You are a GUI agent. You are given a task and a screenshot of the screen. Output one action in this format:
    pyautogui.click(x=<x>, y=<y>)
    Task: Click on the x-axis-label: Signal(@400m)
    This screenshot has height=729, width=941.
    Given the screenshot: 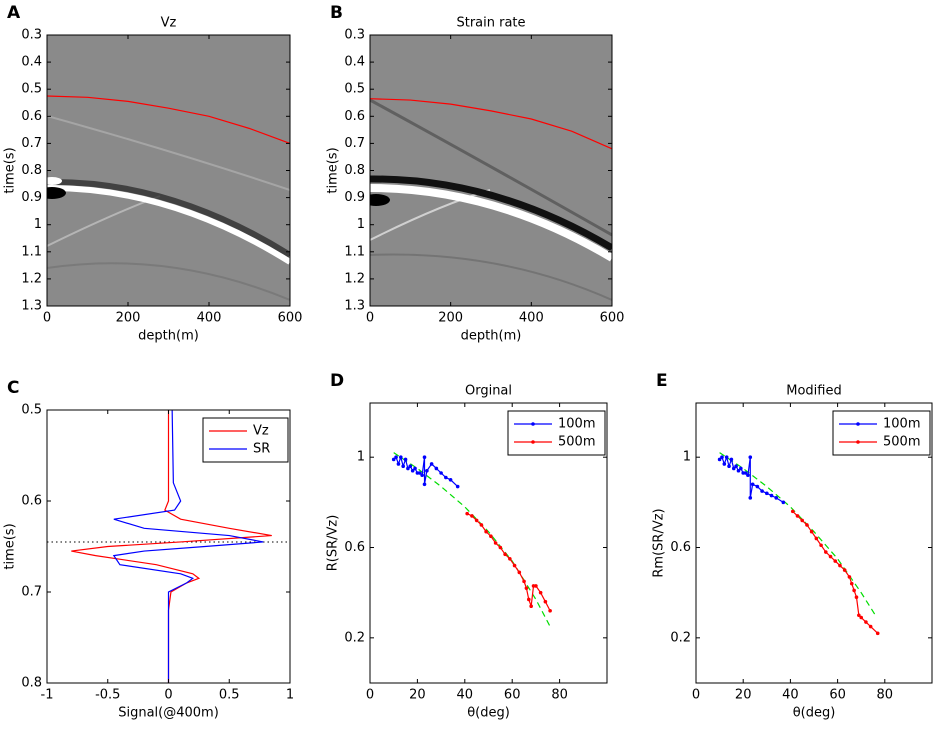 What is the action you would take?
    pyautogui.click(x=168, y=713)
    